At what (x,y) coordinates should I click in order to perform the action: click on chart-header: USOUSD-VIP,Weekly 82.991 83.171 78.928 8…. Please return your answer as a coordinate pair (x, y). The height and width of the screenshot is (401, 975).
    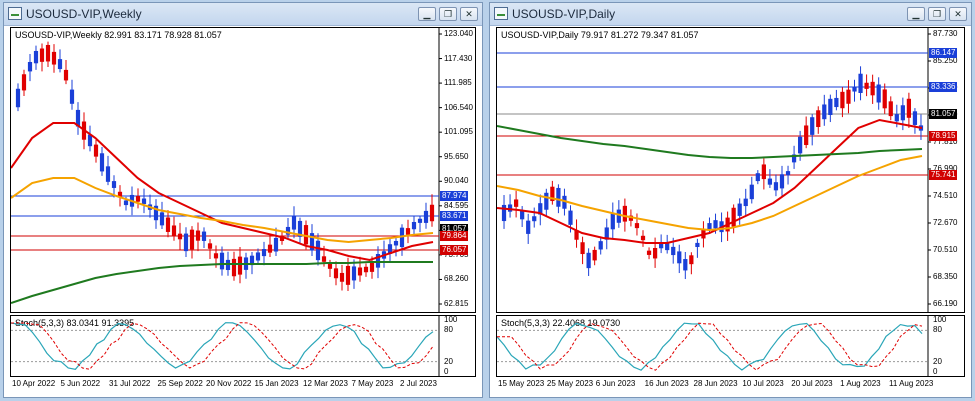
    Looking at the image, I should click on (118, 35).